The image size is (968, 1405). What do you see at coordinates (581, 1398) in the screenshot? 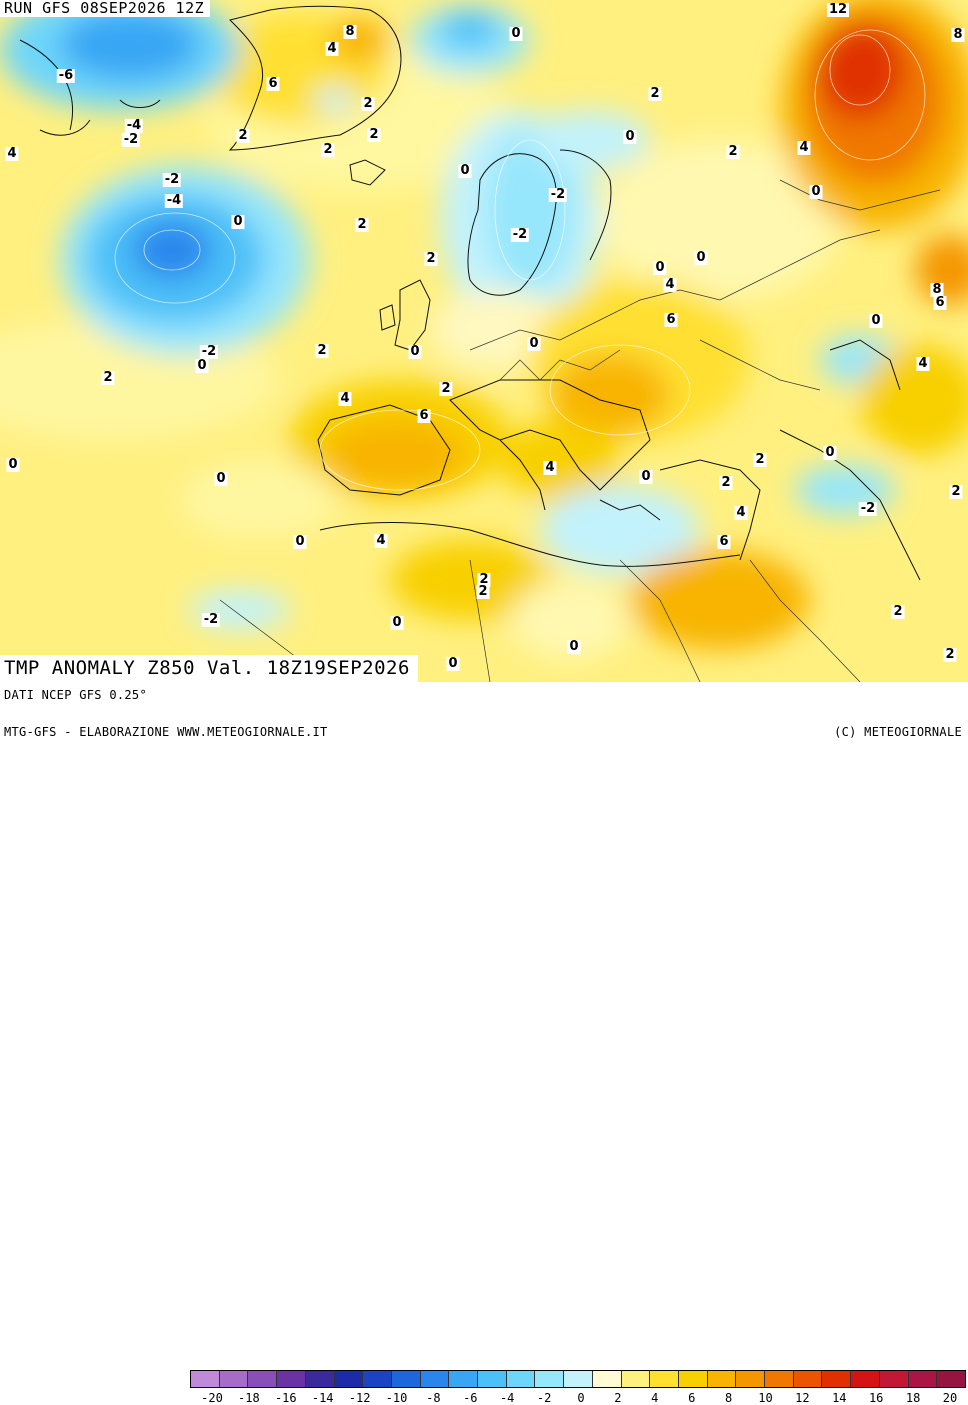
I see `color-scale-tick-label: 0` at bounding box center [581, 1398].